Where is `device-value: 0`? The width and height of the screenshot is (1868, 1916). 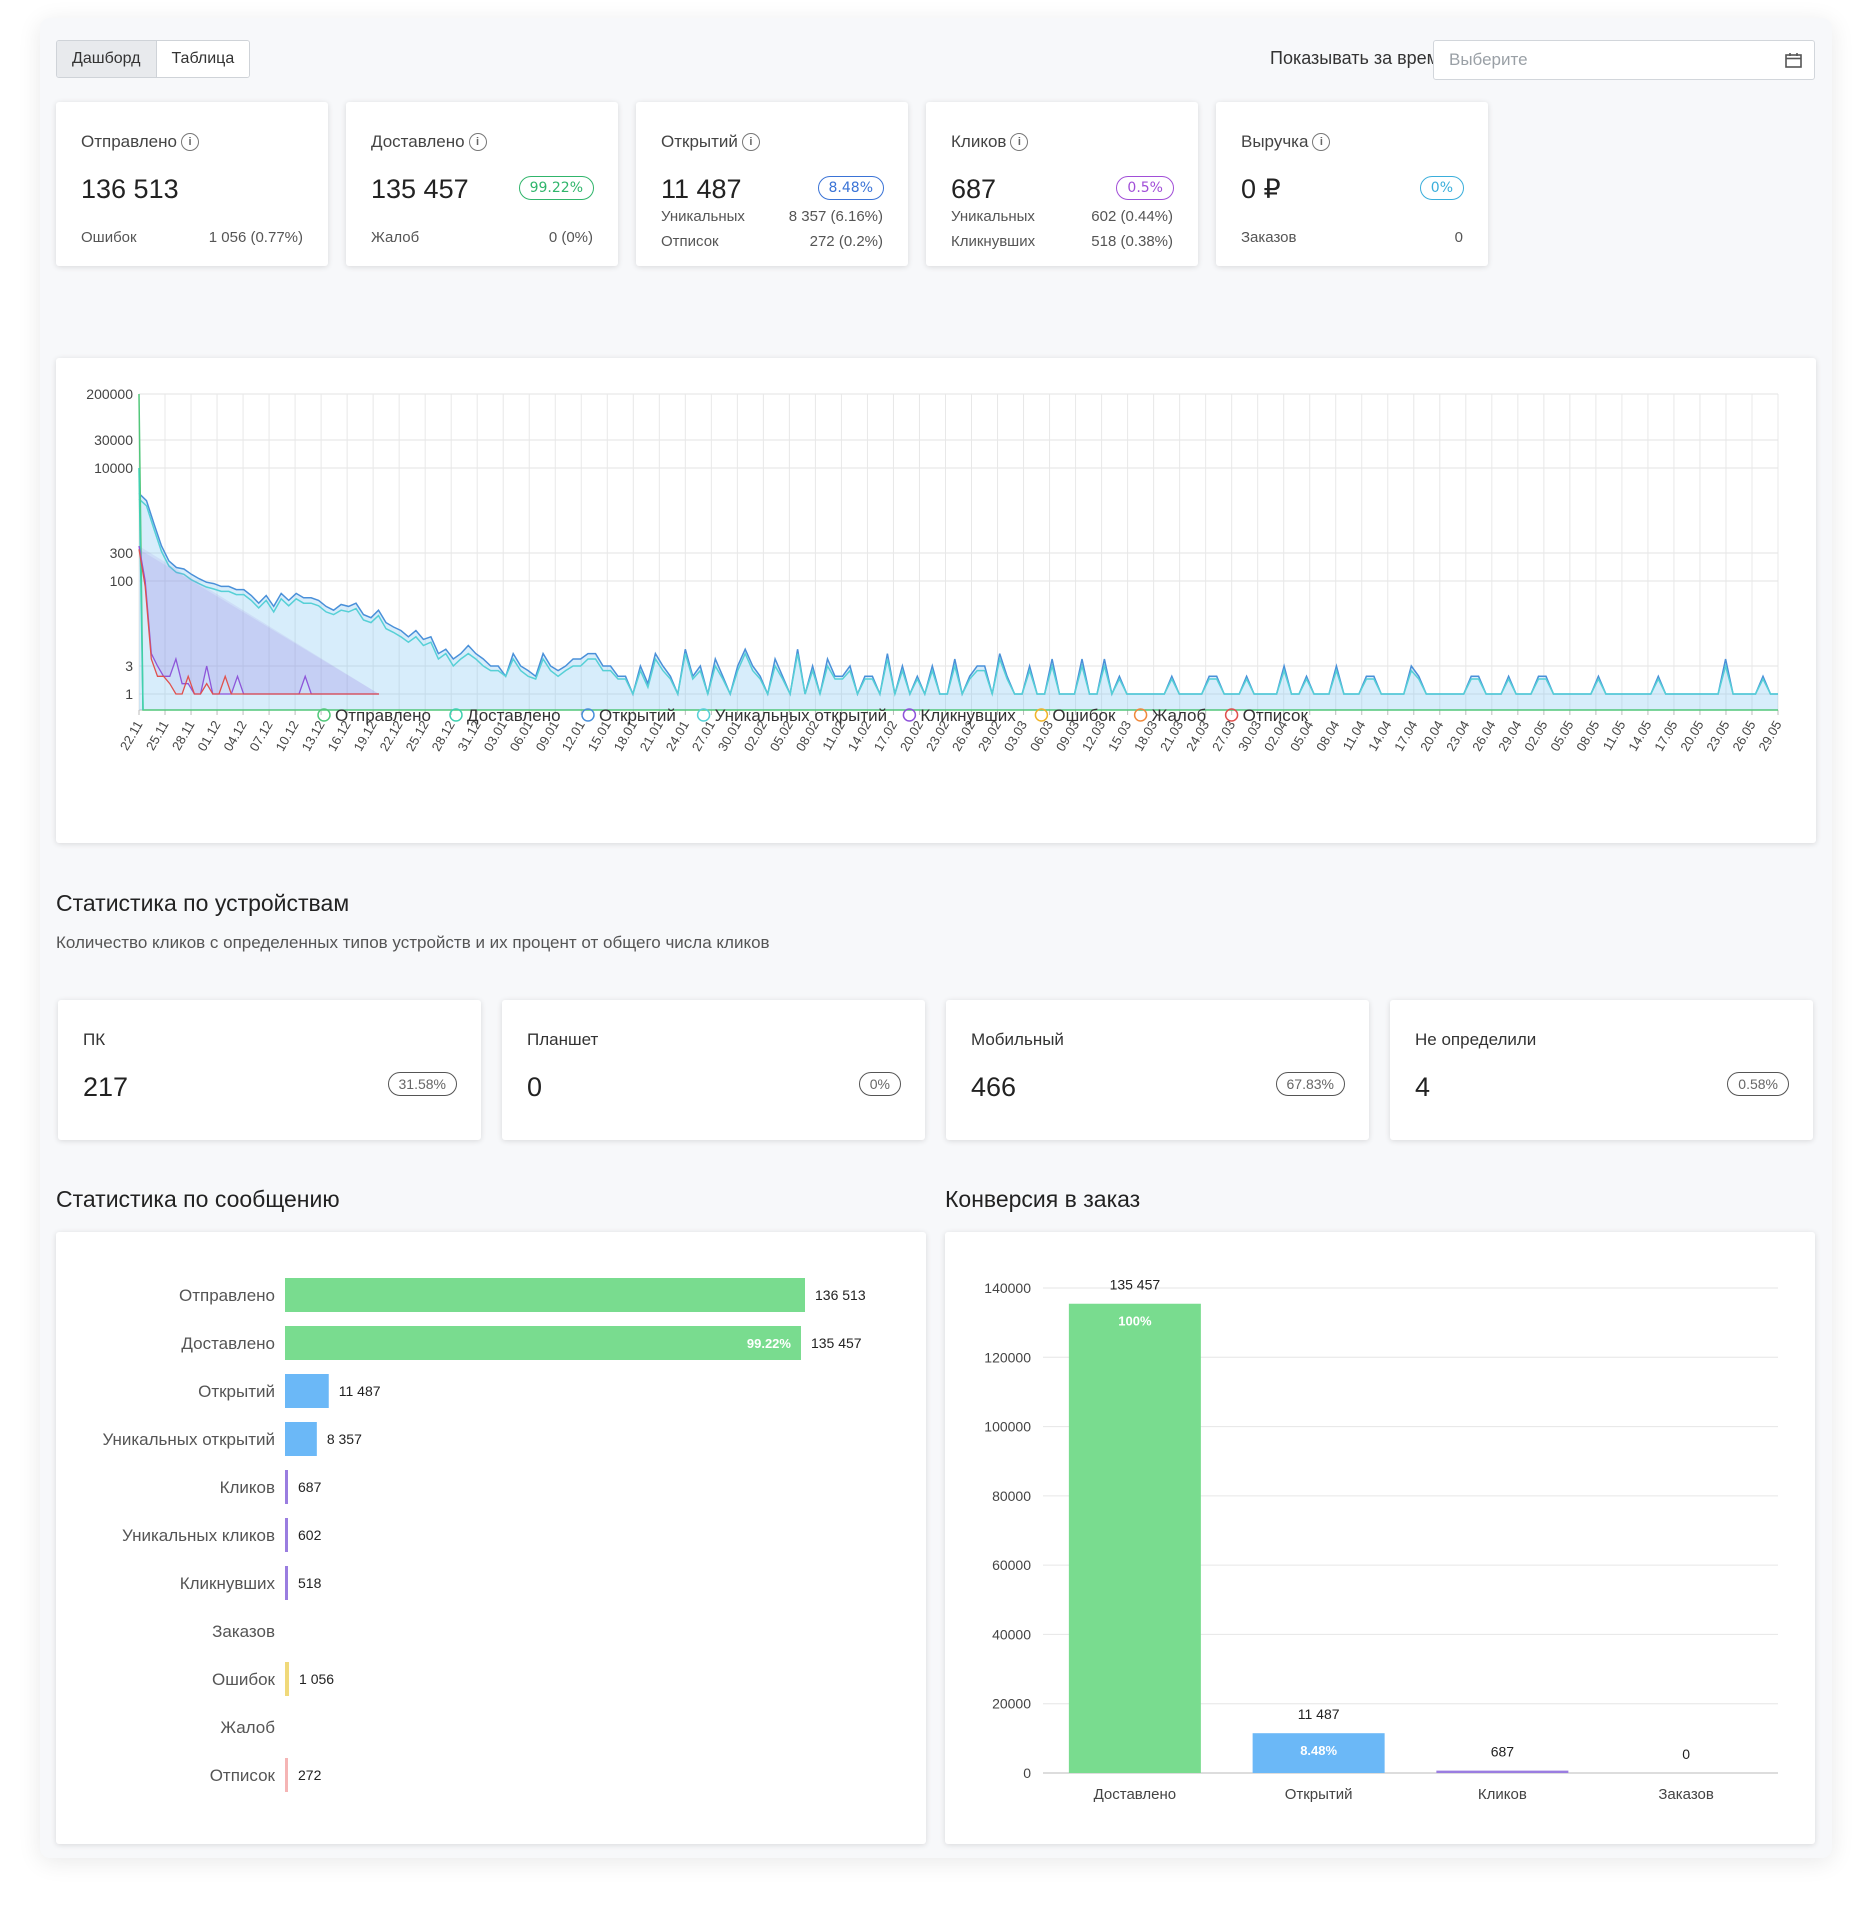
device-value: 0 is located at coordinates (535, 1087).